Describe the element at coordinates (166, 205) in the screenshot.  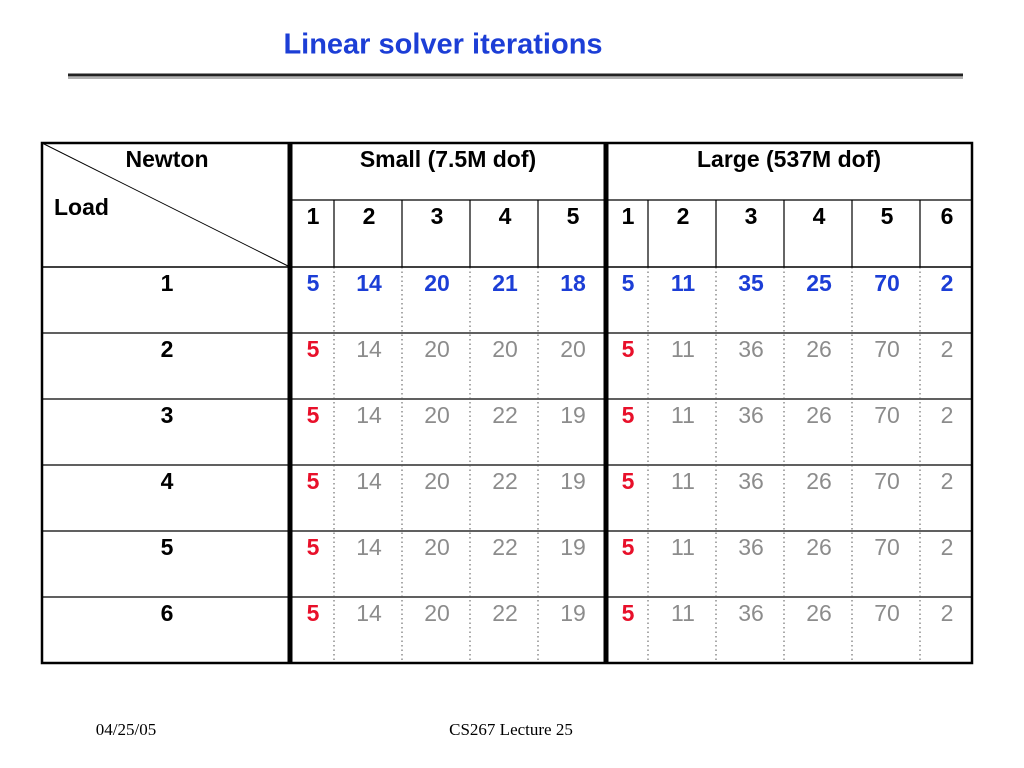
I see `corner-diagonal` at that location.